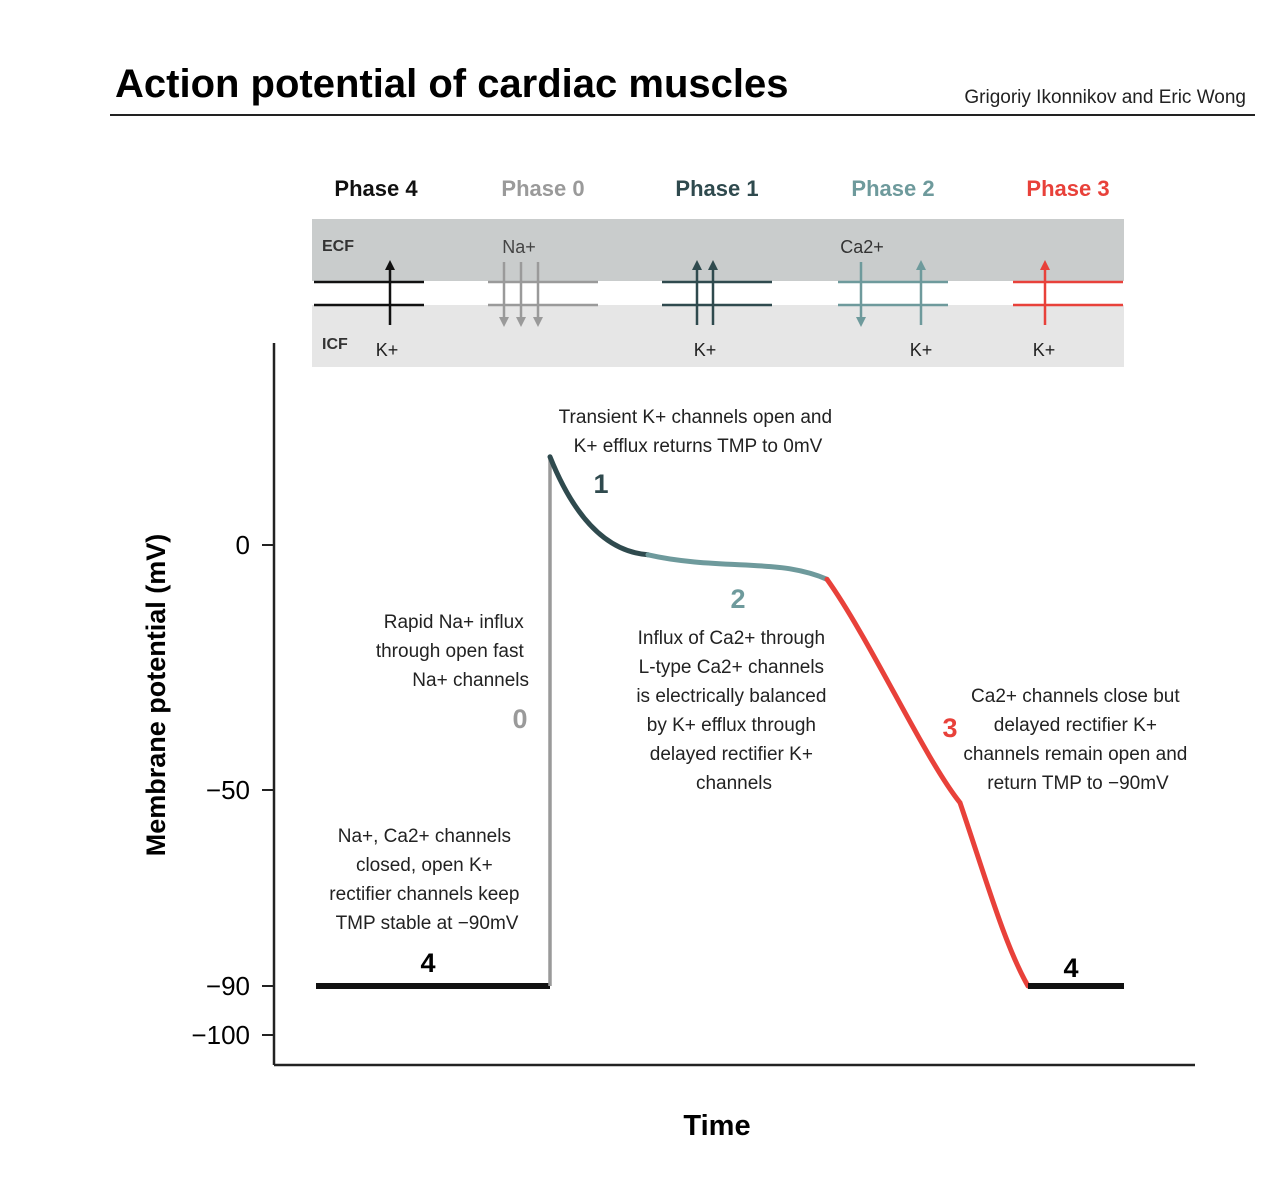 The image size is (1284, 1200). Describe the element at coordinates (892, 188) in the screenshot. I see `phase-2-label: Phase 2` at that location.